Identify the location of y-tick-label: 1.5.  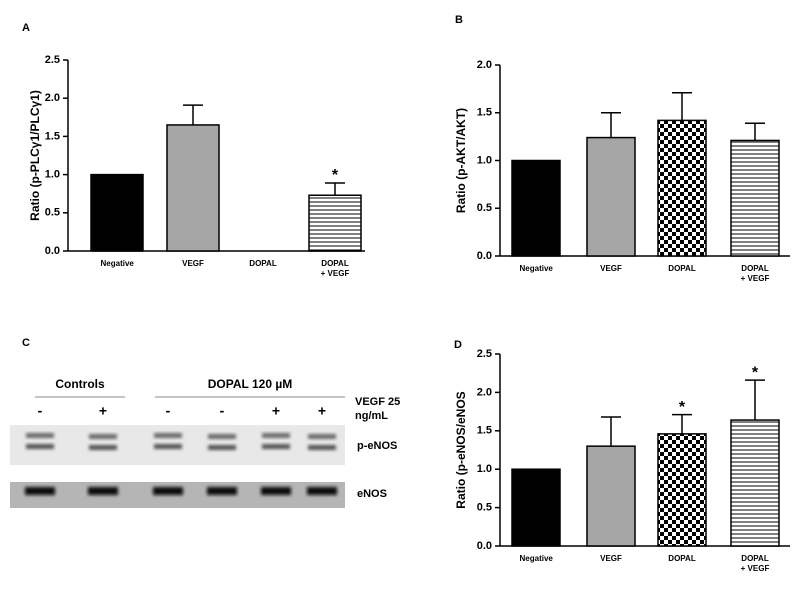
(484, 431).